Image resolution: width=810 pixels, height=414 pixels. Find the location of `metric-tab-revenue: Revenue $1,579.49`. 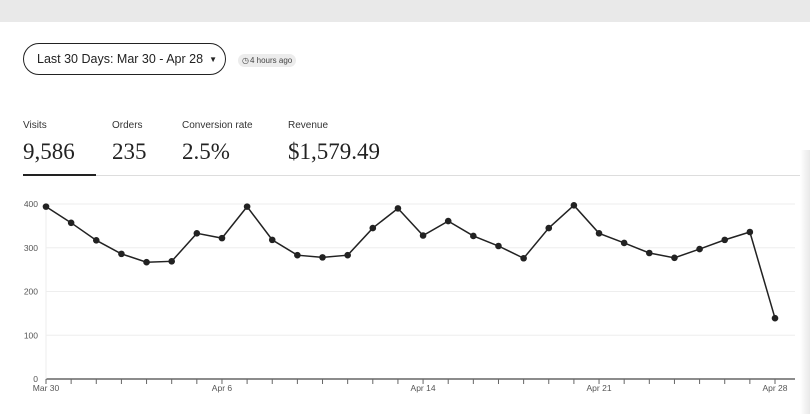

metric-tab-revenue: Revenue $1,579.49 is located at coordinates (334, 142).